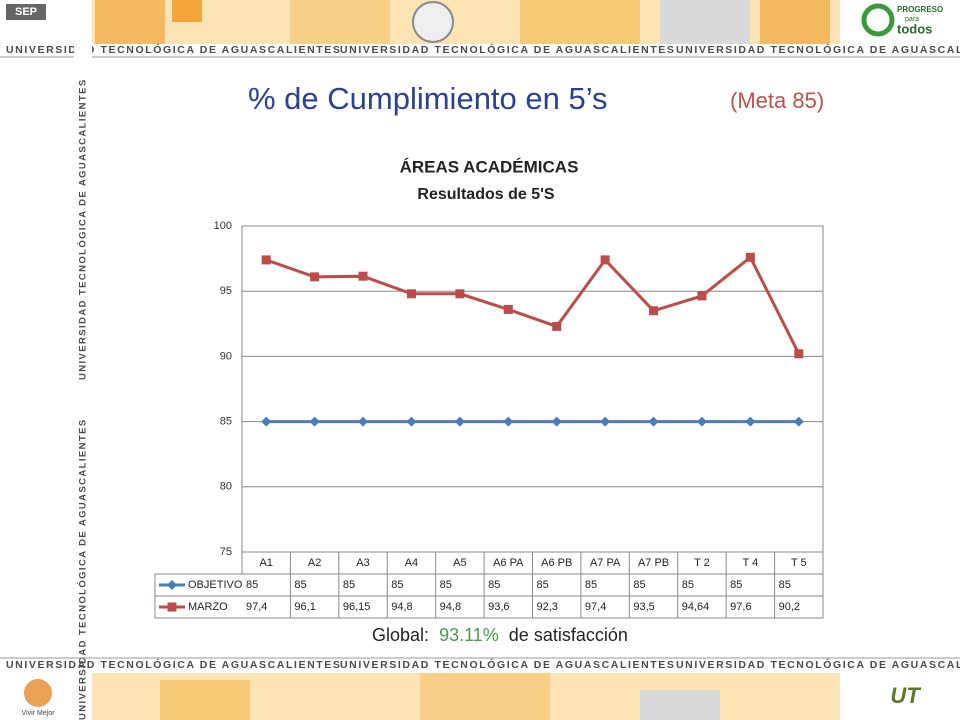 The height and width of the screenshot is (720, 960). I want to click on x-tick-label: A6 PB, so click(556, 563).